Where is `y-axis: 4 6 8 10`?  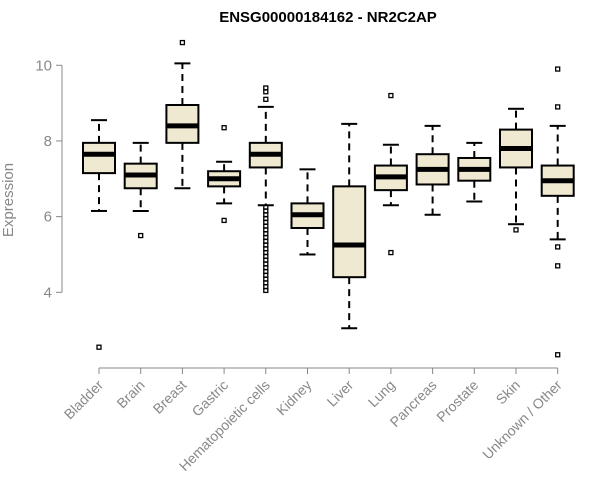 y-axis: 4 6 8 10 is located at coordinates (49, 179).